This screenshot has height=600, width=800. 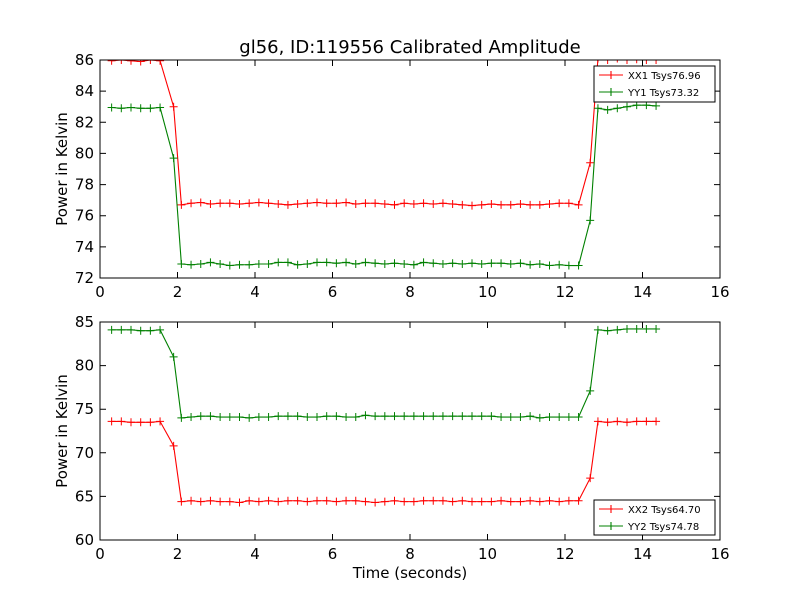 I want to click on y-tick-label: 60, so click(x=84, y=540).